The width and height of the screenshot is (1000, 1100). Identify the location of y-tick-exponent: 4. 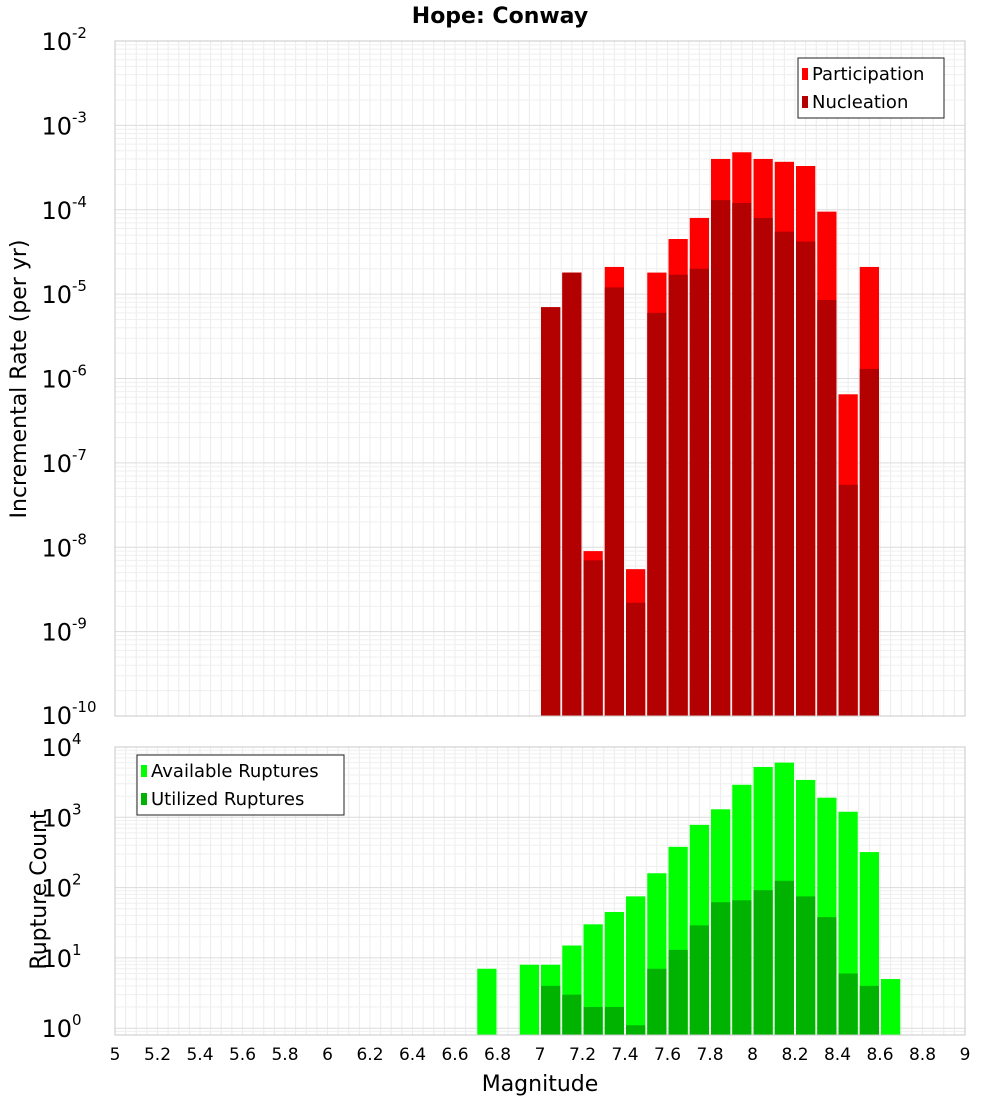
(77, 739).